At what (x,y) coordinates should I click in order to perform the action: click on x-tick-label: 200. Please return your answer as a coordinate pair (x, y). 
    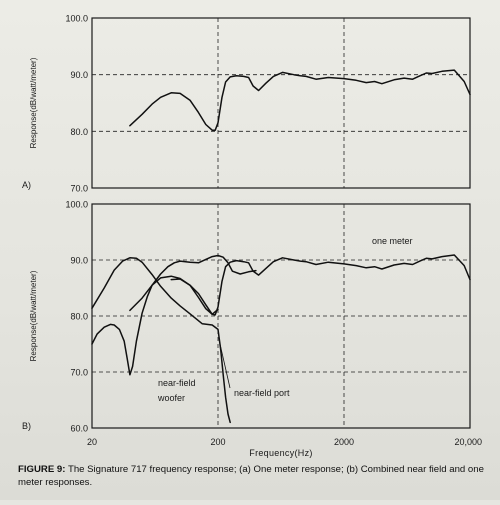
    Looking at the image, I should click on (217, 442).